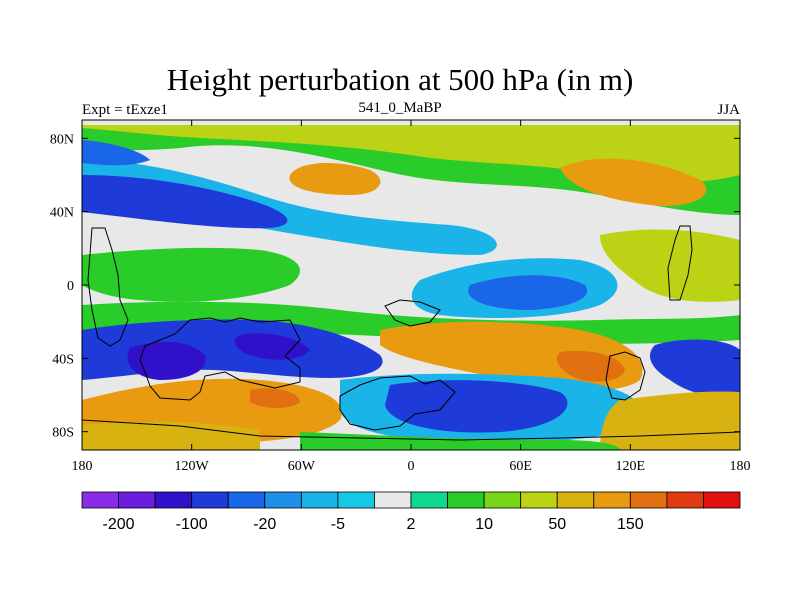 This screenshot has width=800, height=600. Describe the element at coordinates (185, 202) in the screenshot. I see `nh-blue-core` at that location.